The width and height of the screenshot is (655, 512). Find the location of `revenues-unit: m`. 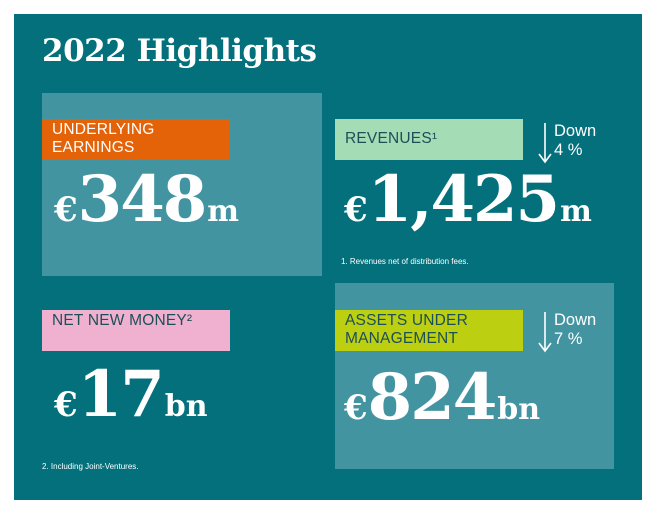

revenues-unit: m is located at coordinates (576, 211).